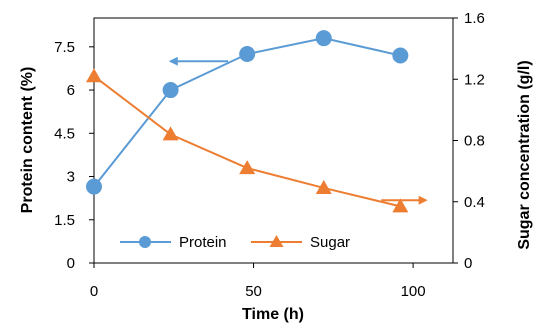 The image size is (536, 327). What do you see at coordinates (64, 47) in the screenshot?
I see `y-left-tick-label: 7.5` at bounding box center [64, 47].